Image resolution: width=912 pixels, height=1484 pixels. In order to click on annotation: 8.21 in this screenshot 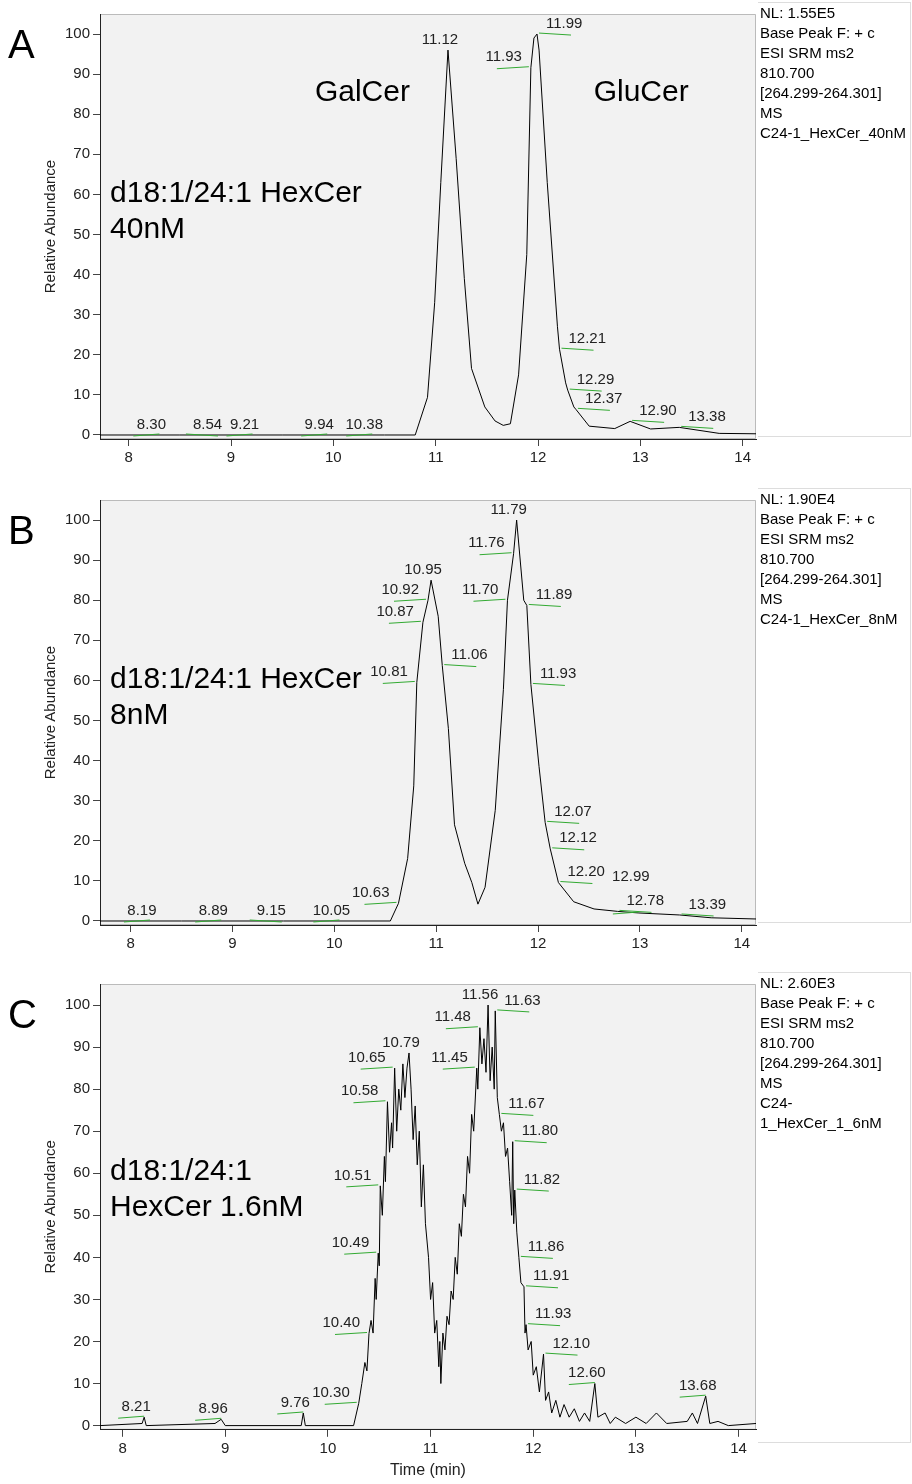, I will do `click(136, 1405)`.